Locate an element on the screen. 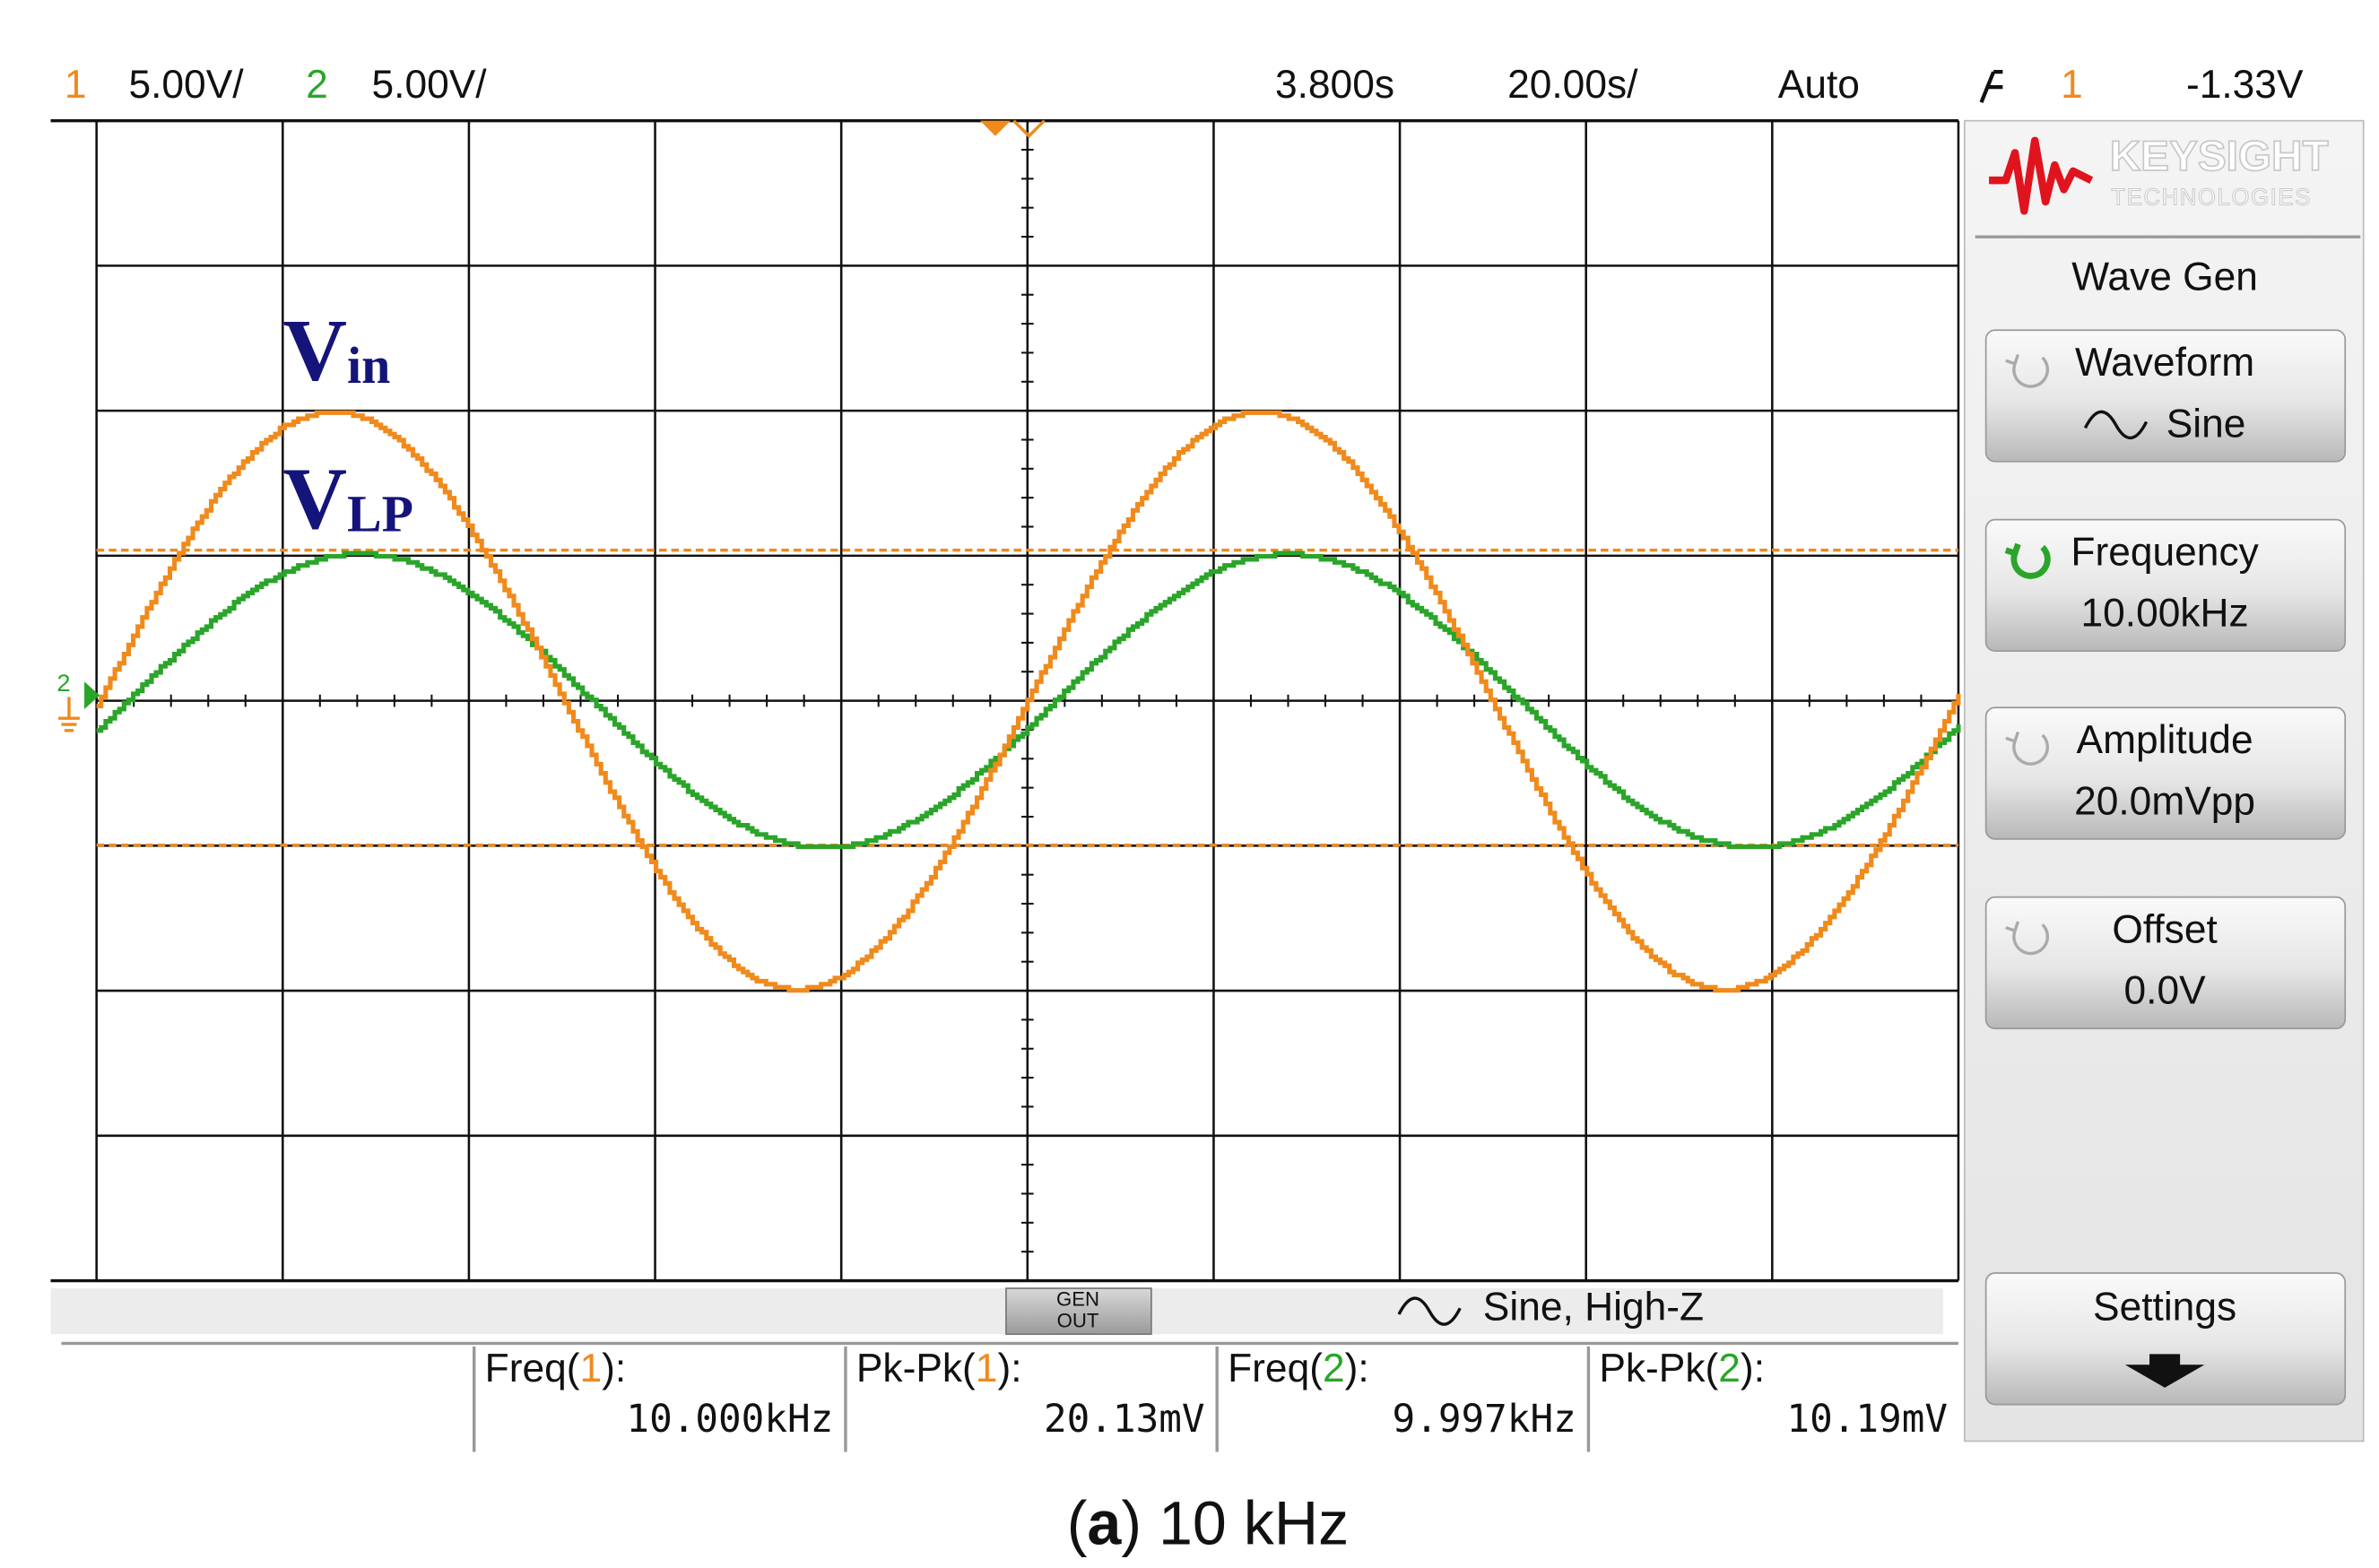  settings-softkey: Settings is located at coordinates (2165, 1339).